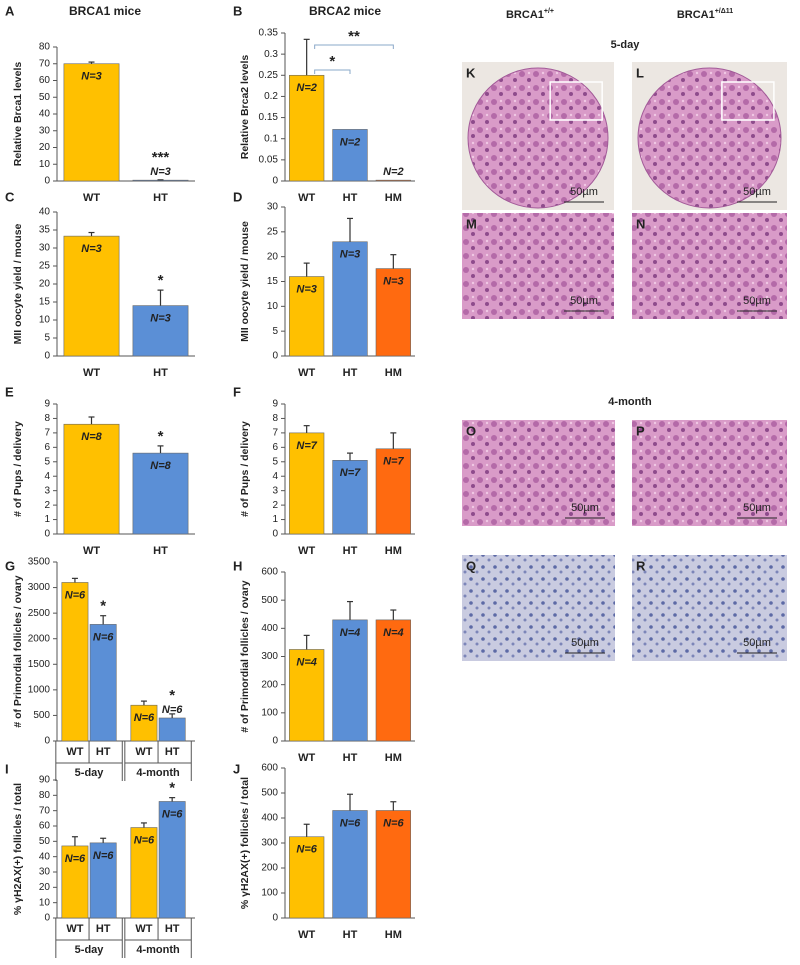  I want to click on y-tick-label: 15, so click(273, 281).